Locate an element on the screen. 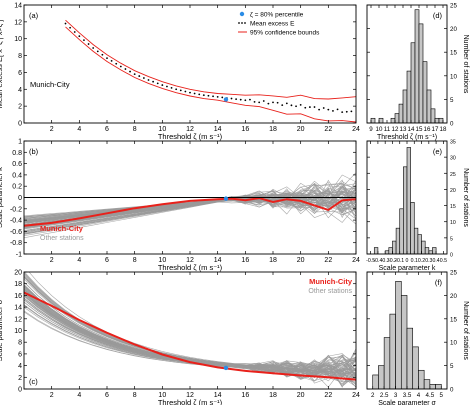  y-tick-label: 35 is located at coordinates (453, 143).